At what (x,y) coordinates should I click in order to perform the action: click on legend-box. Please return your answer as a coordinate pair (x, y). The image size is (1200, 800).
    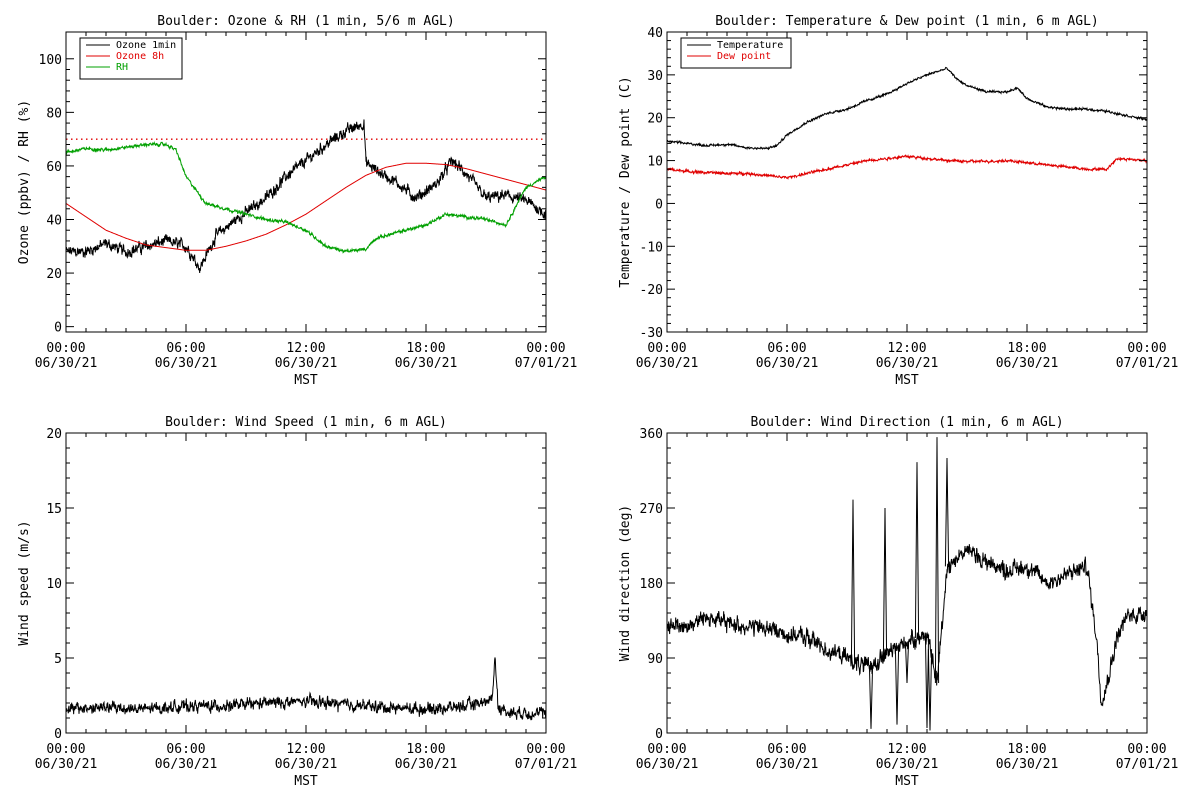
    Looking at the image, I should click on (736, 53).